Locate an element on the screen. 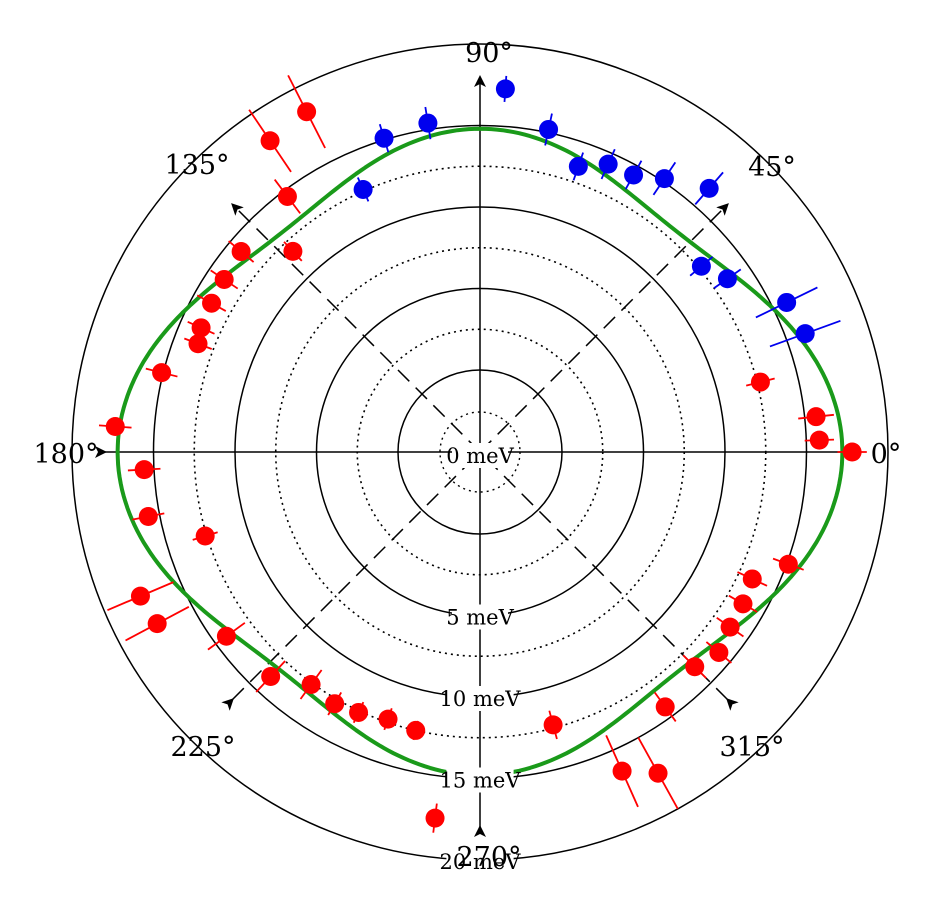  ring-label: 5 meV is located at coordinates (480, 618).